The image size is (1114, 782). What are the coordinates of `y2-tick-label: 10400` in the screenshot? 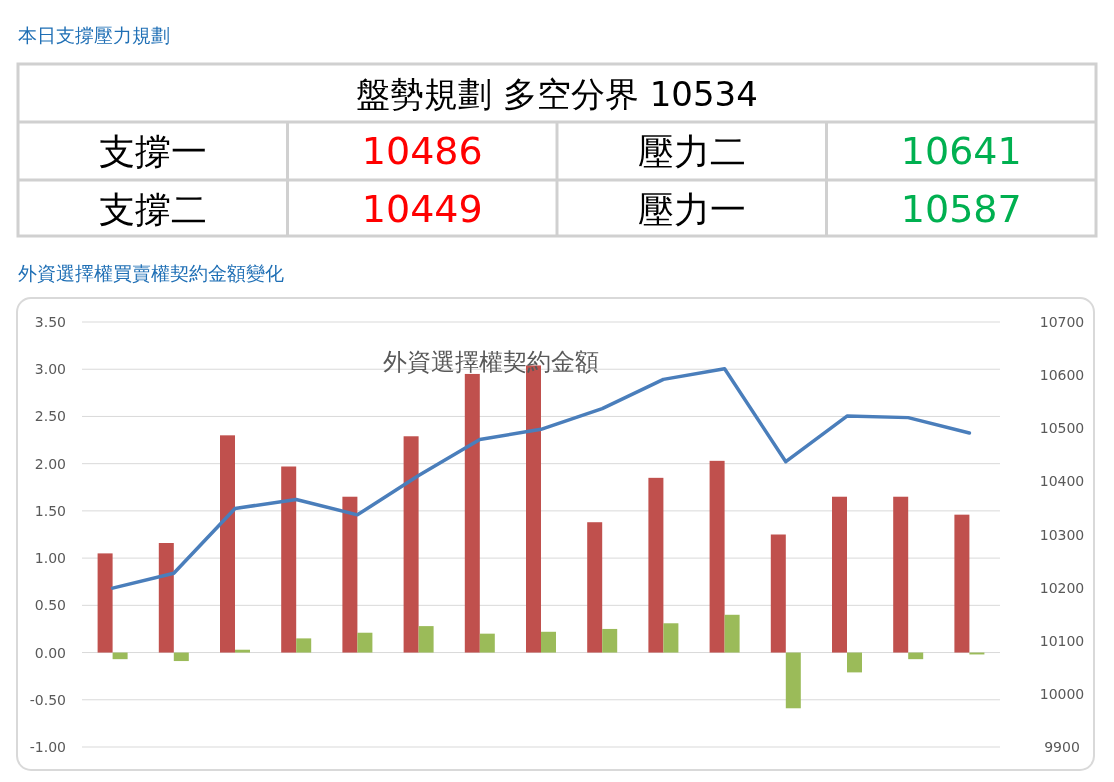 It's located at (1062, 481).